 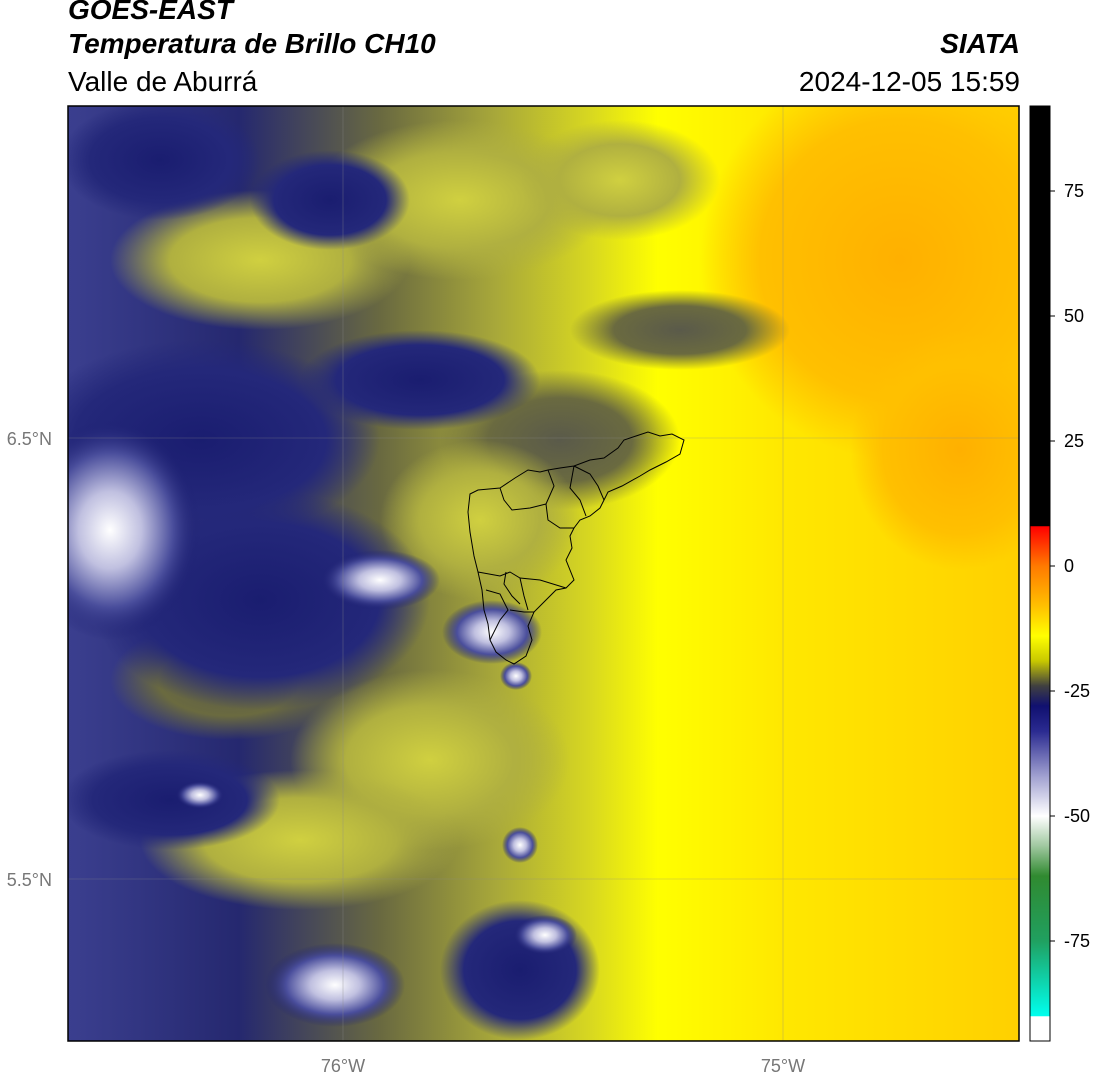 I want to click on valle-de-aburra-boundaries, so click(x=576, y=548).